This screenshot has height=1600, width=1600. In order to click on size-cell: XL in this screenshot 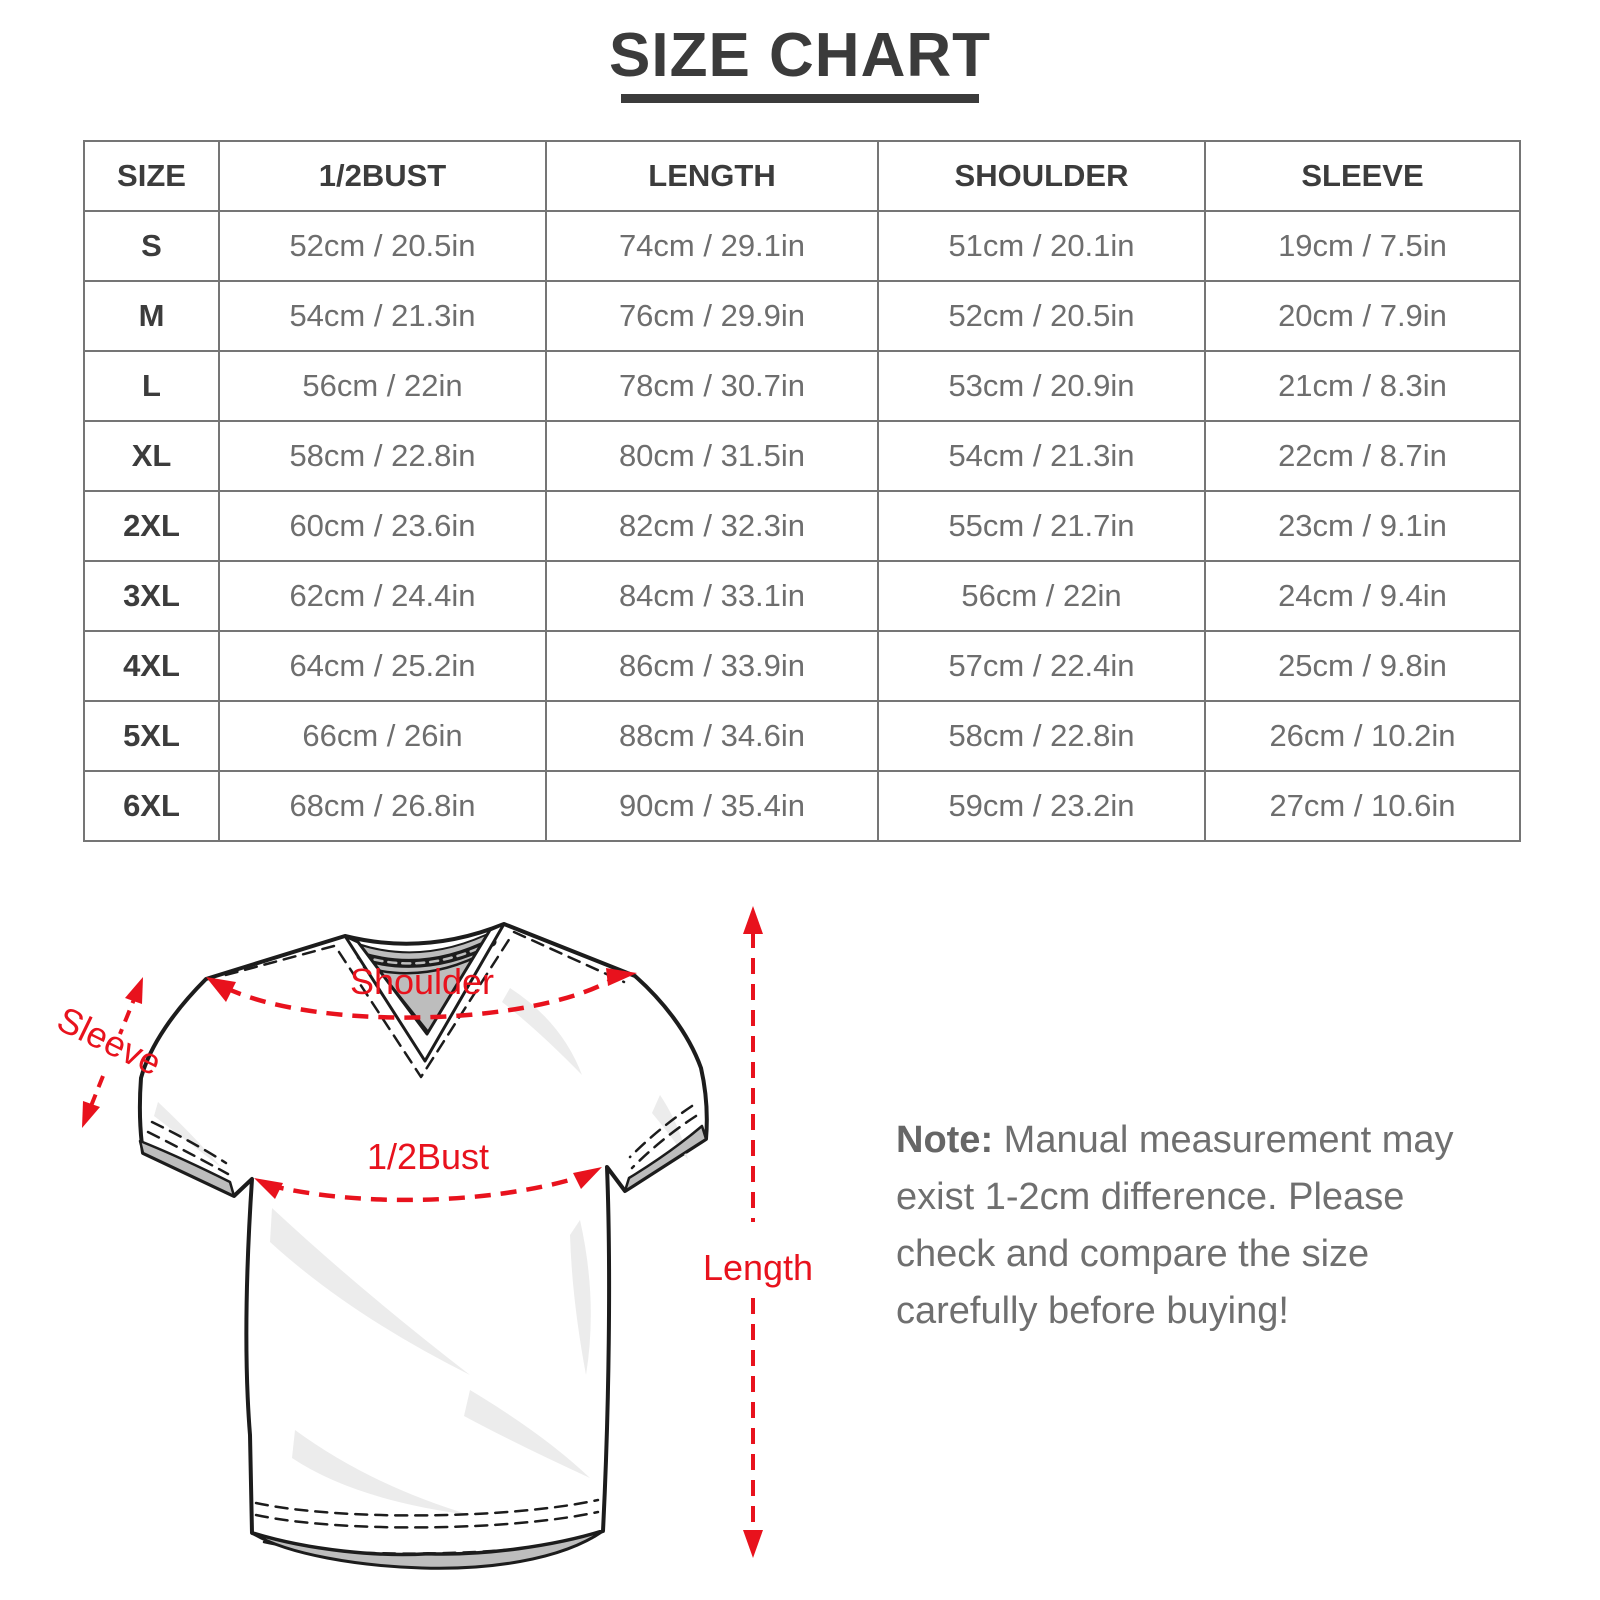, I will do `click(151, 456)`.